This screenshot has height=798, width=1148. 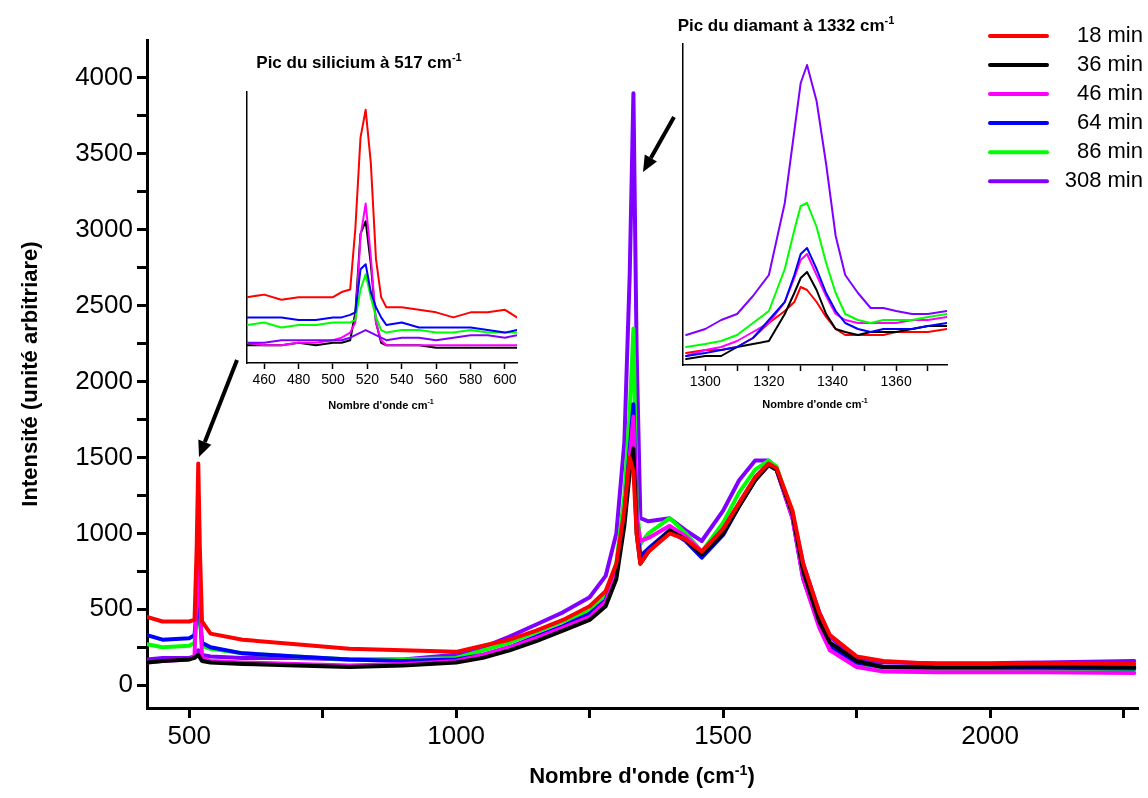 I want to click on x-tick-label: 1300, so click(x=705, y=381).